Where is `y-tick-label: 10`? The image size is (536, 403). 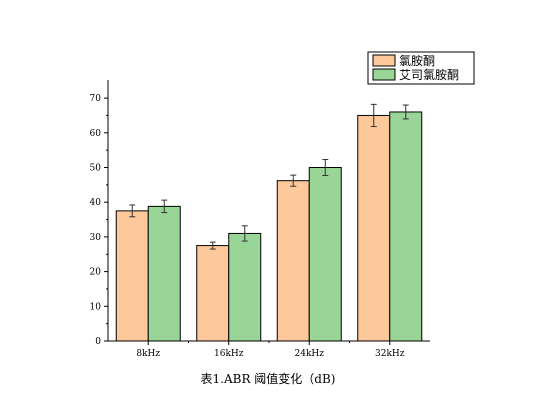 y-tick-label: 10 is located at coordinates (96, 307).